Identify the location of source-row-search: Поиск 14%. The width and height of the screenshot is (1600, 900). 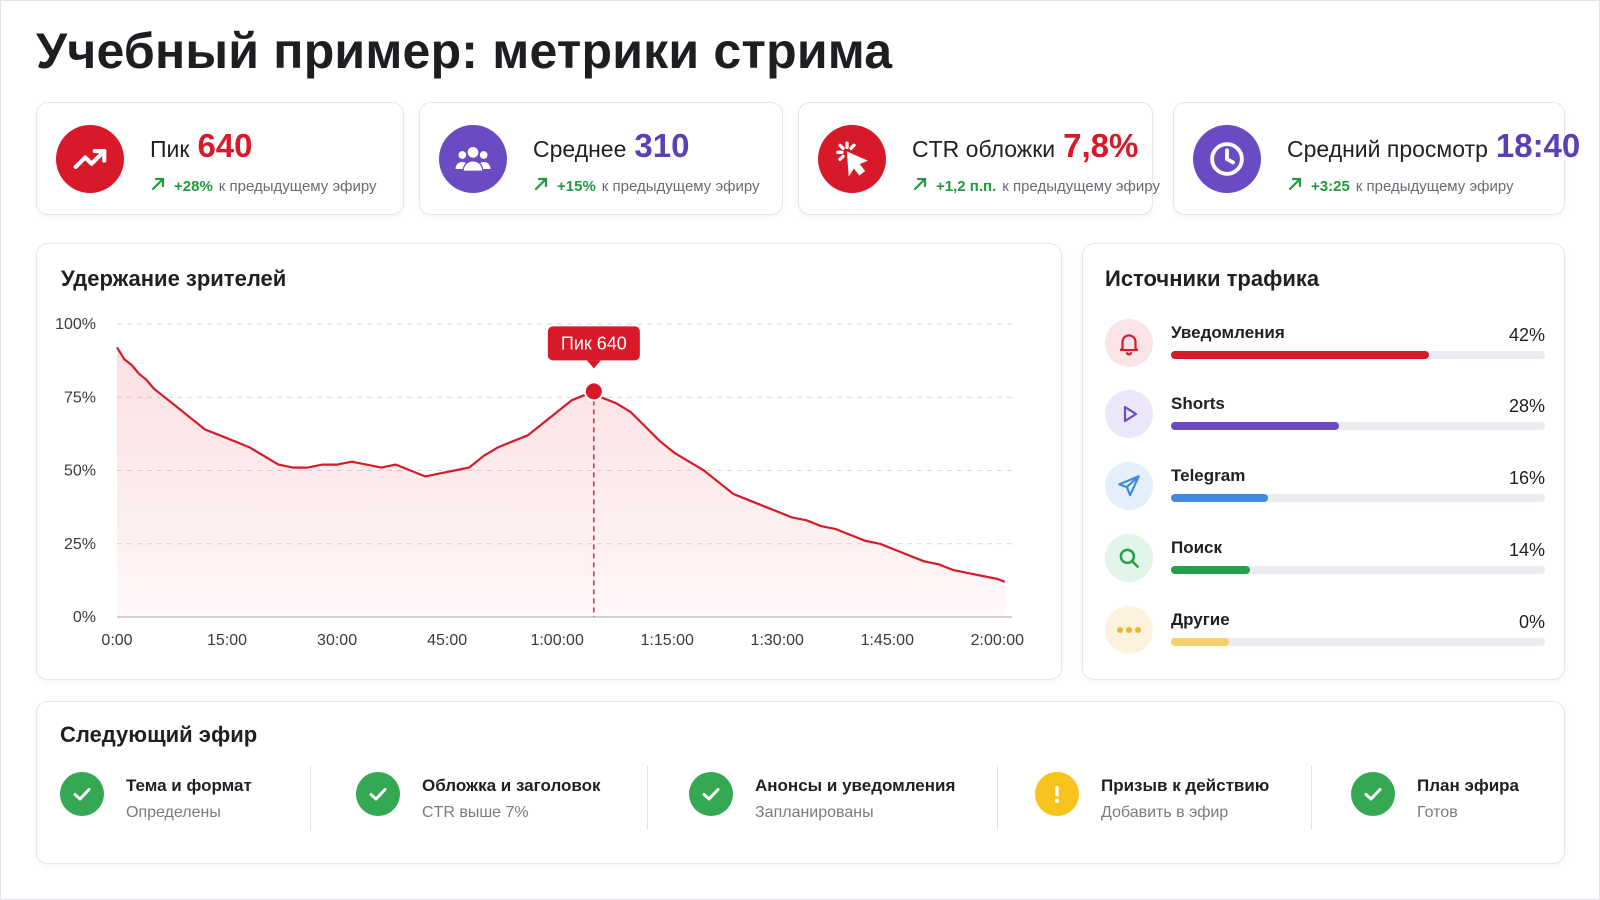
(1325, 564).